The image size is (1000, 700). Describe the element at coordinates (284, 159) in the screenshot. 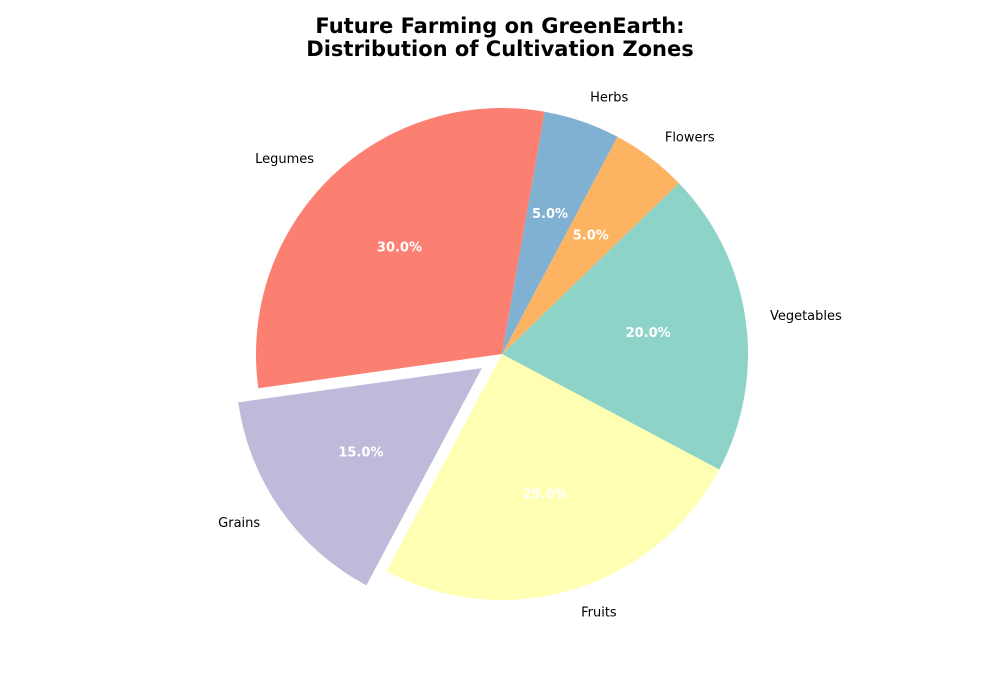

I see `slice-label-legumes: Legumes` at that location.